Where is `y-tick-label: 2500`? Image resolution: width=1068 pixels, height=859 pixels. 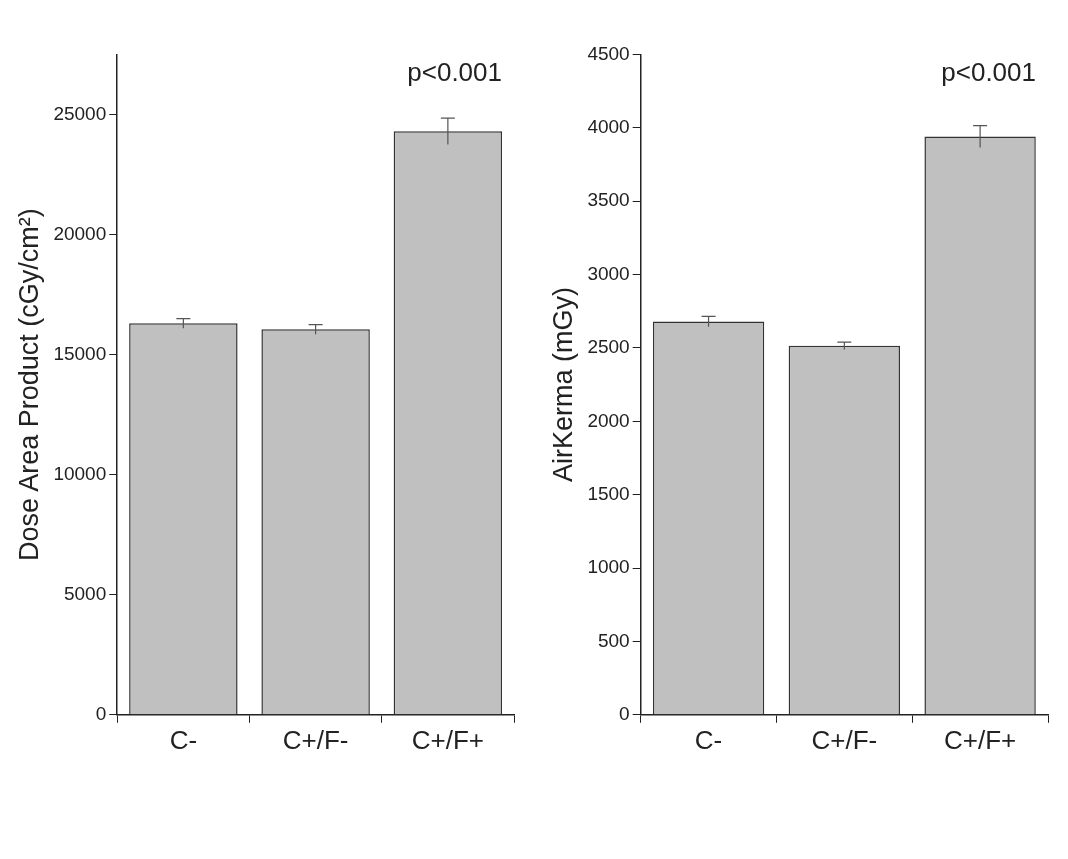 y-tick-label: 2500 is located at coordinates (608, 347).